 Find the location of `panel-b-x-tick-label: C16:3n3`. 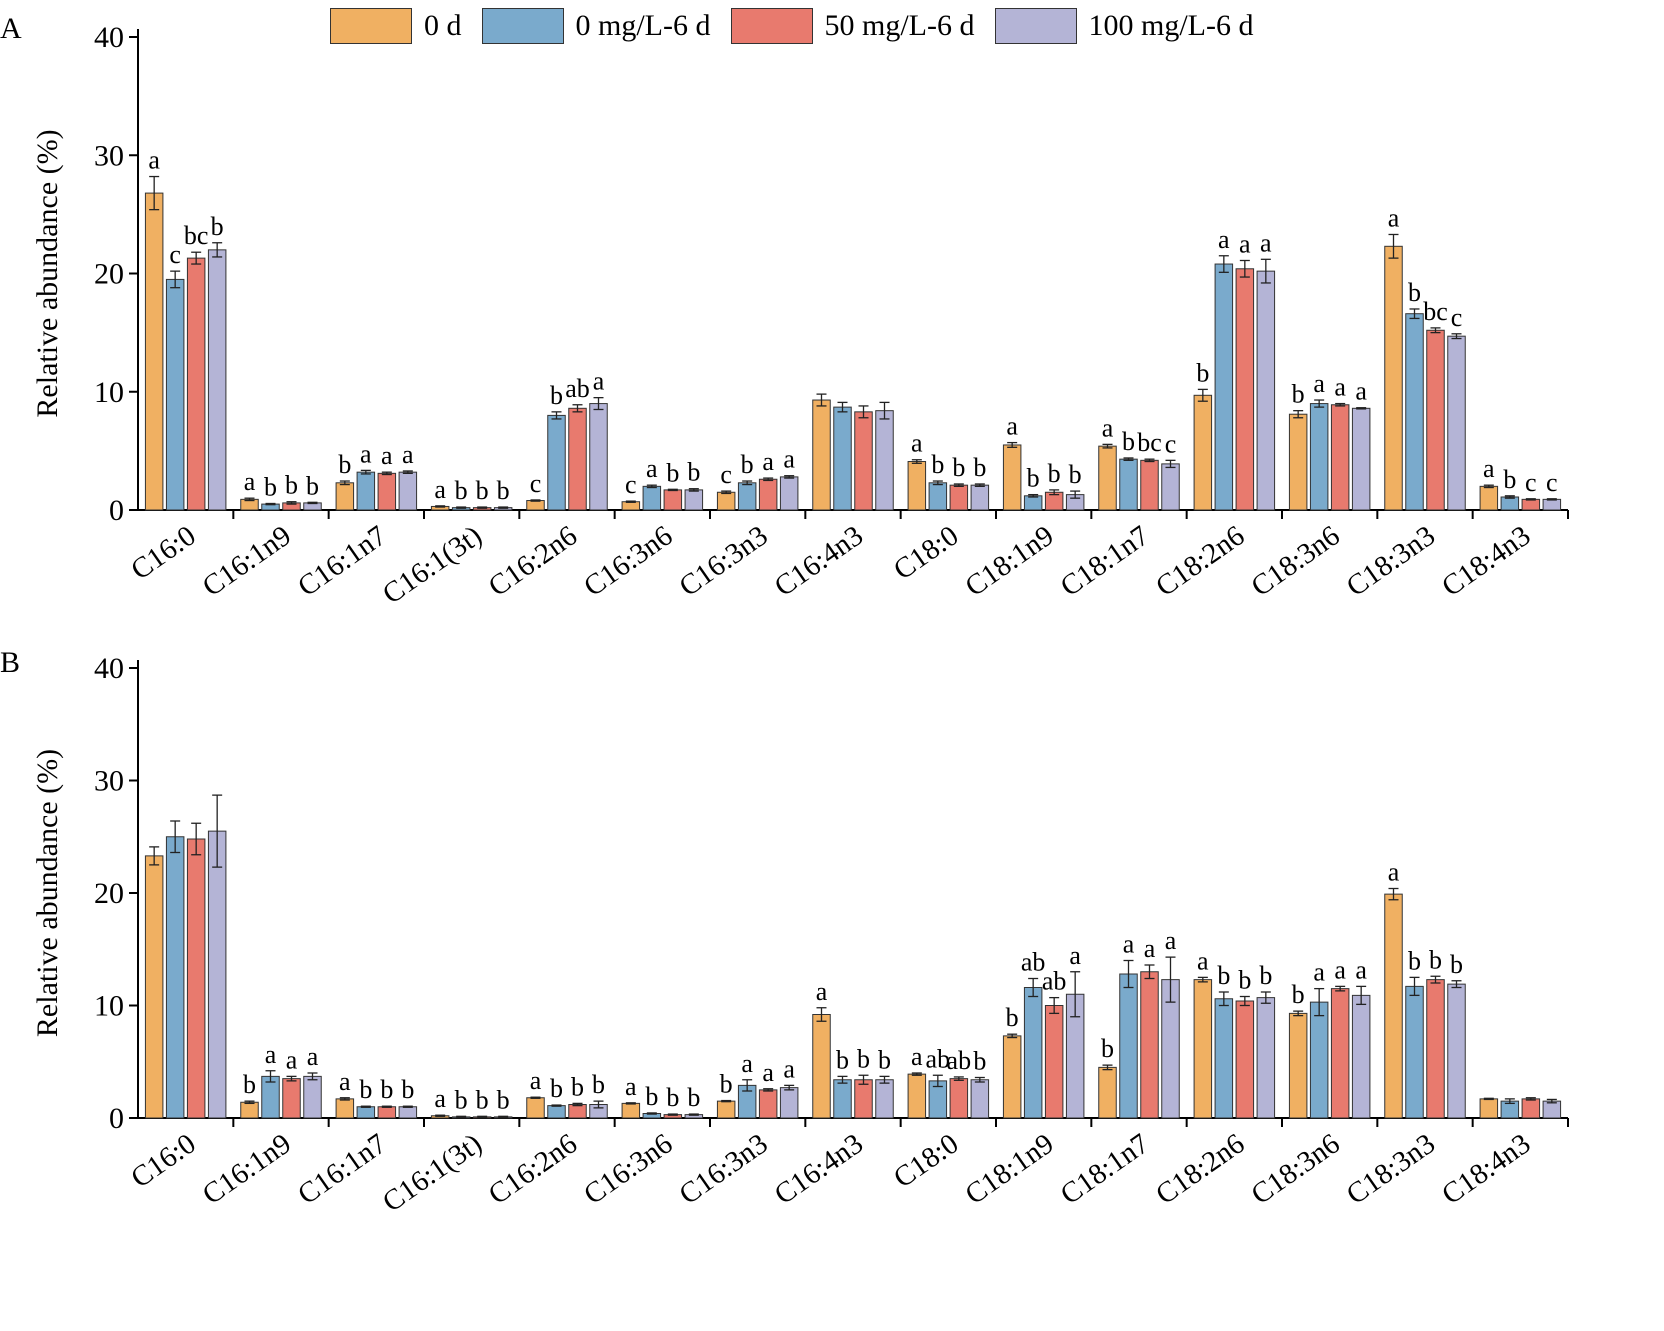

panel-b-x-tick-label: C16:3n3 is located at coordinates (723, 1170).